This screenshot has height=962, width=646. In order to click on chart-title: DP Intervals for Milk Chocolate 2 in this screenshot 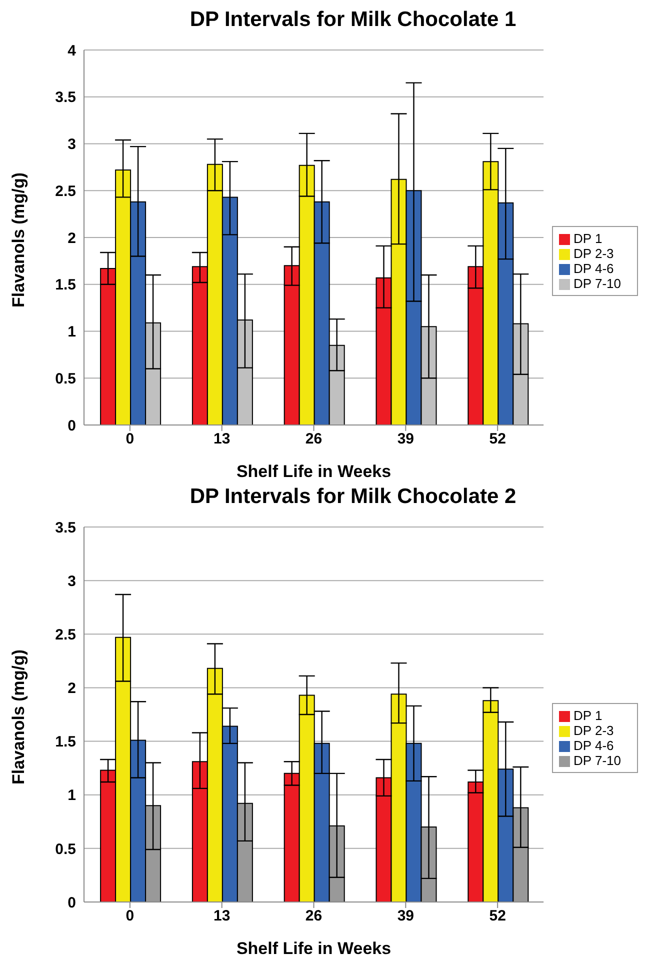, I will do `click(353, 497)`.